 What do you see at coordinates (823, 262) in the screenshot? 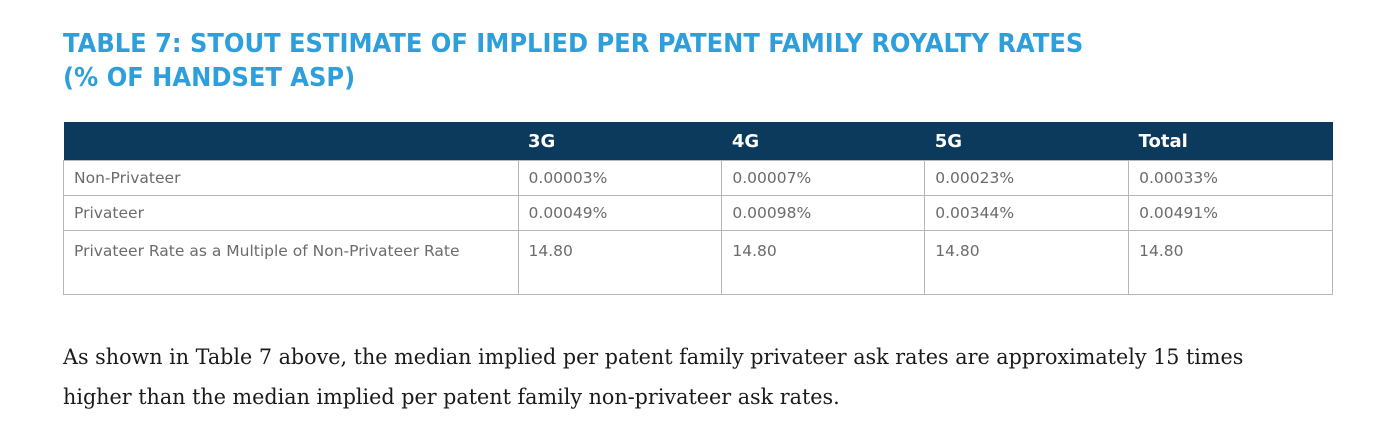
I see `cell-4g: 14.80` at bounding box center [823, 262].